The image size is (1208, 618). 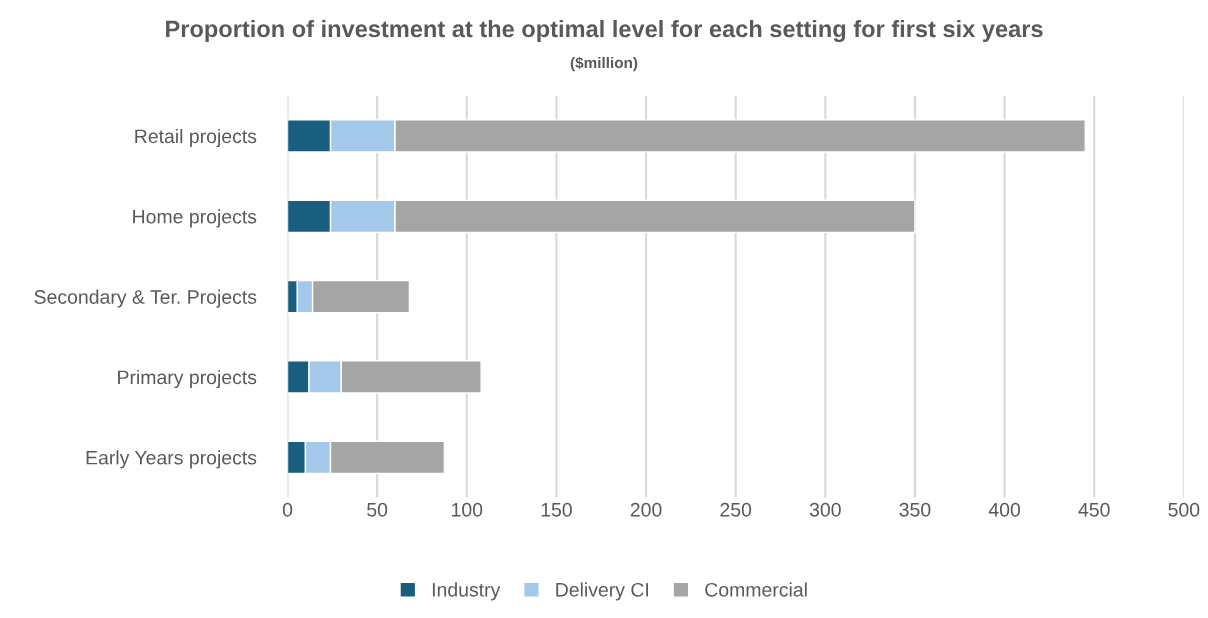 I want to click on x-tick-label: 350, so click(x=915, y=509).